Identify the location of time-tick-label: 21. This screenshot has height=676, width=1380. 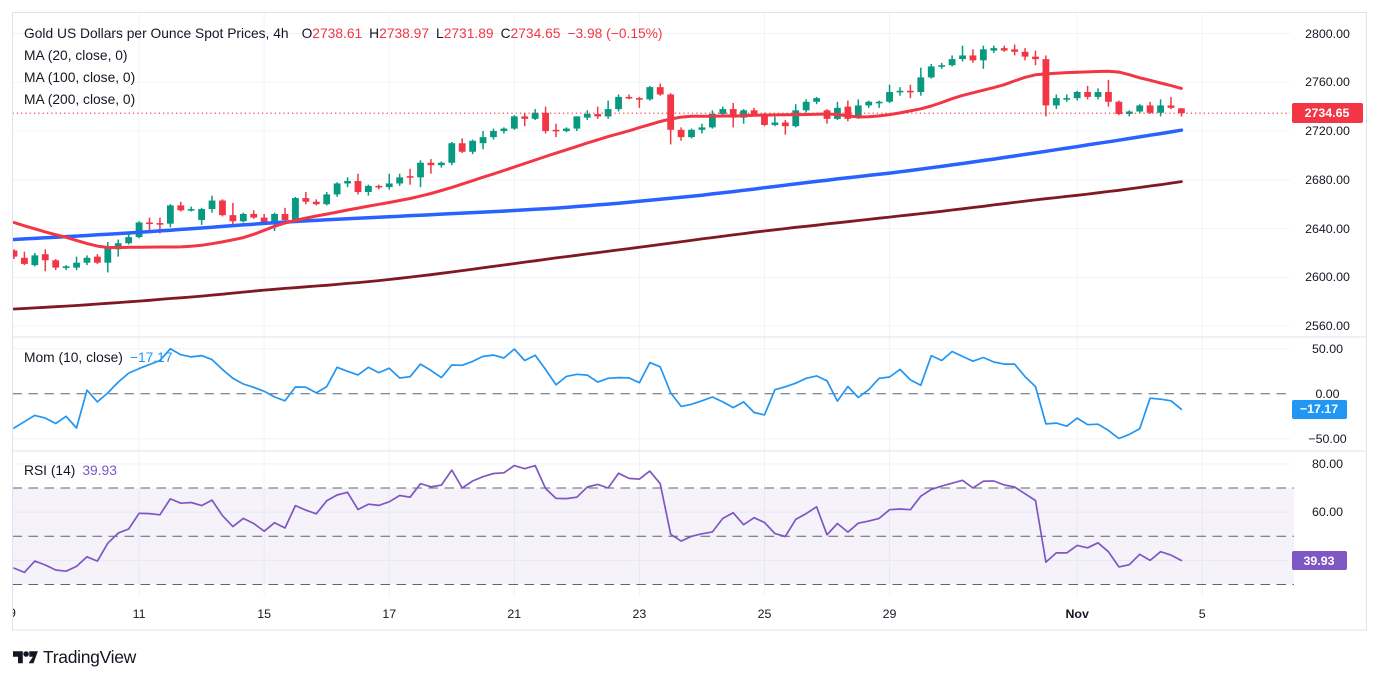
(514, 613).